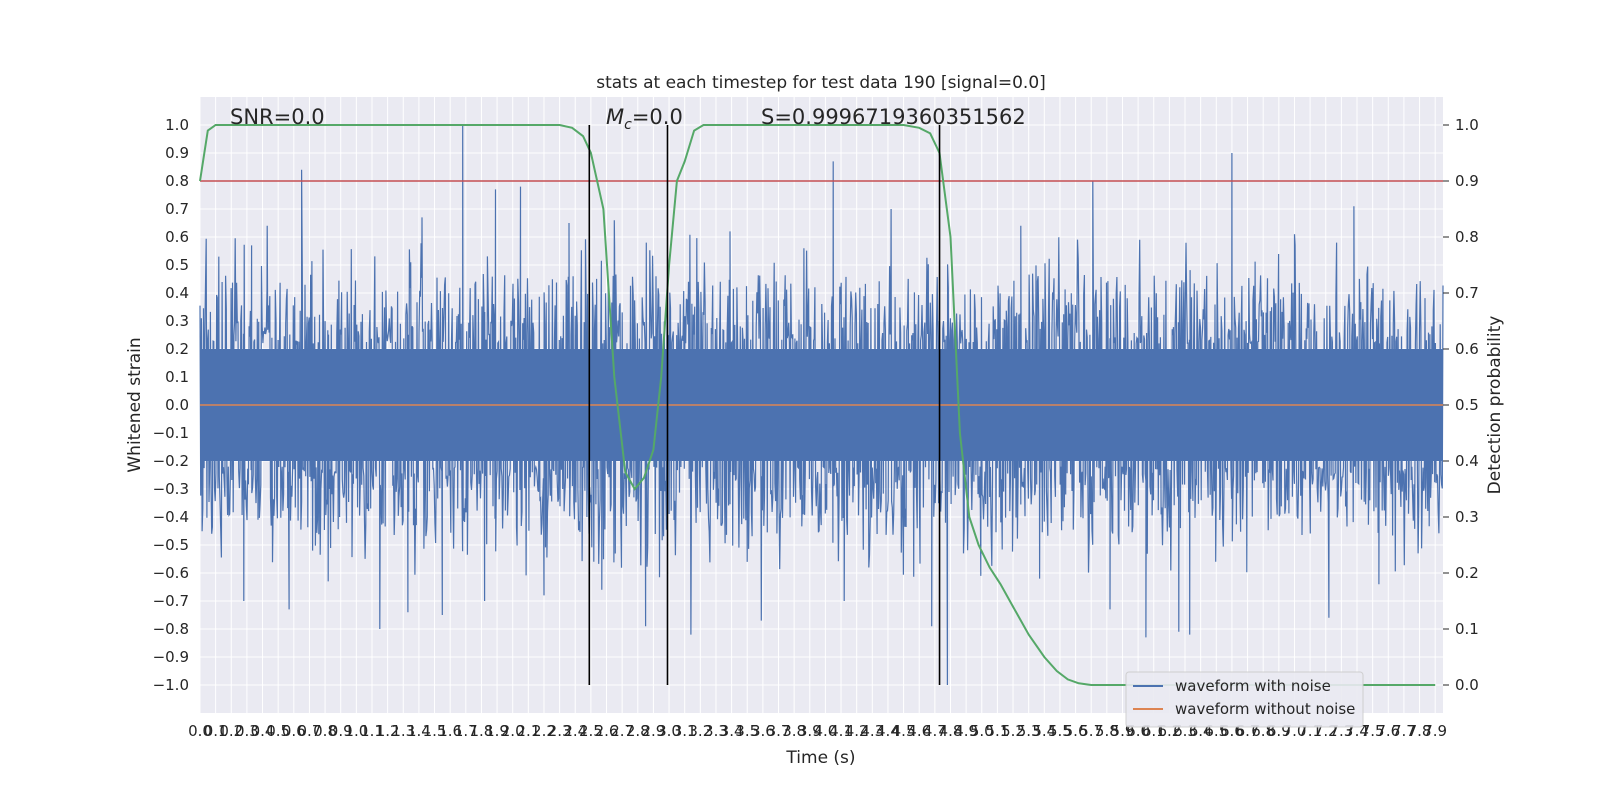 The height and width of the screenshot is (800, 1600). What do you see at coordinates (247, 731) in the screenshot?
I see `x-tick-label: 0.3` at bounding box center [247, 731].